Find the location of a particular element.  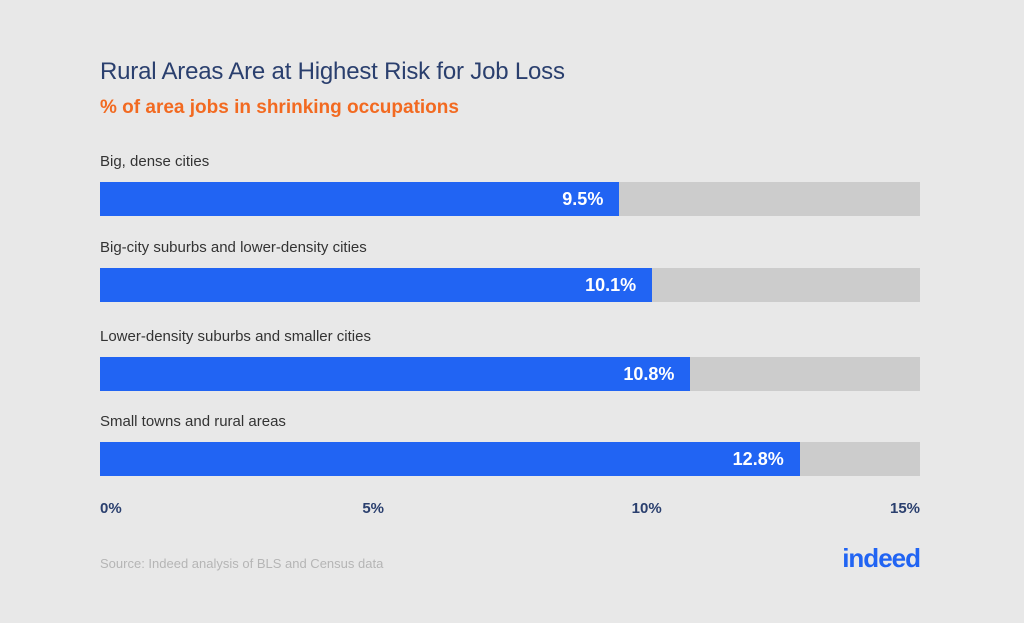

x-tick-label: 5% is located at coordinates (373, 508).